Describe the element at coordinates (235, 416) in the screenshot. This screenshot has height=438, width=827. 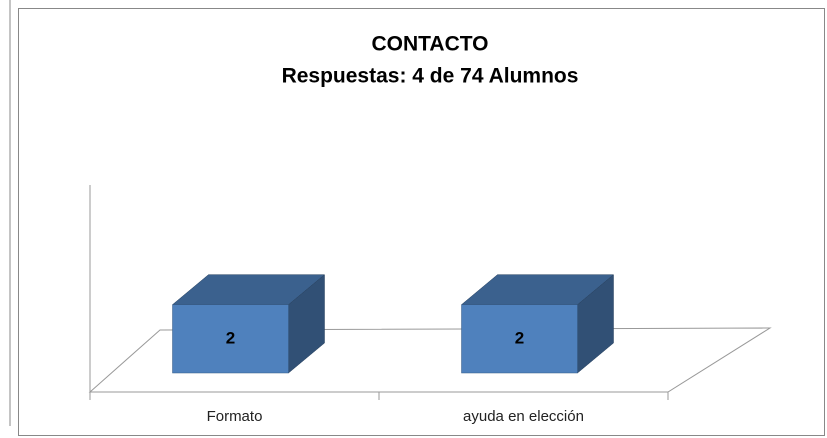
I see `x-tick-label: Formato` at that location.